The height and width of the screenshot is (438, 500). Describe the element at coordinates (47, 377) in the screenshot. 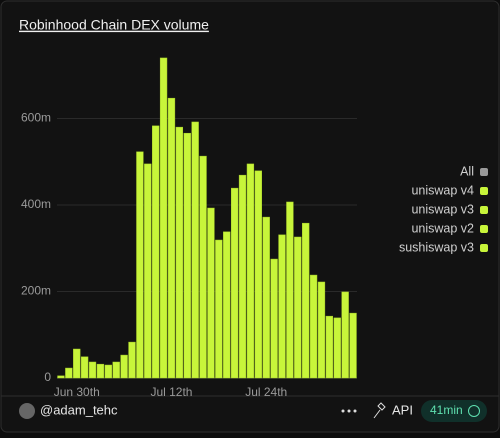

I see `y-tick-label: 0` at that location.